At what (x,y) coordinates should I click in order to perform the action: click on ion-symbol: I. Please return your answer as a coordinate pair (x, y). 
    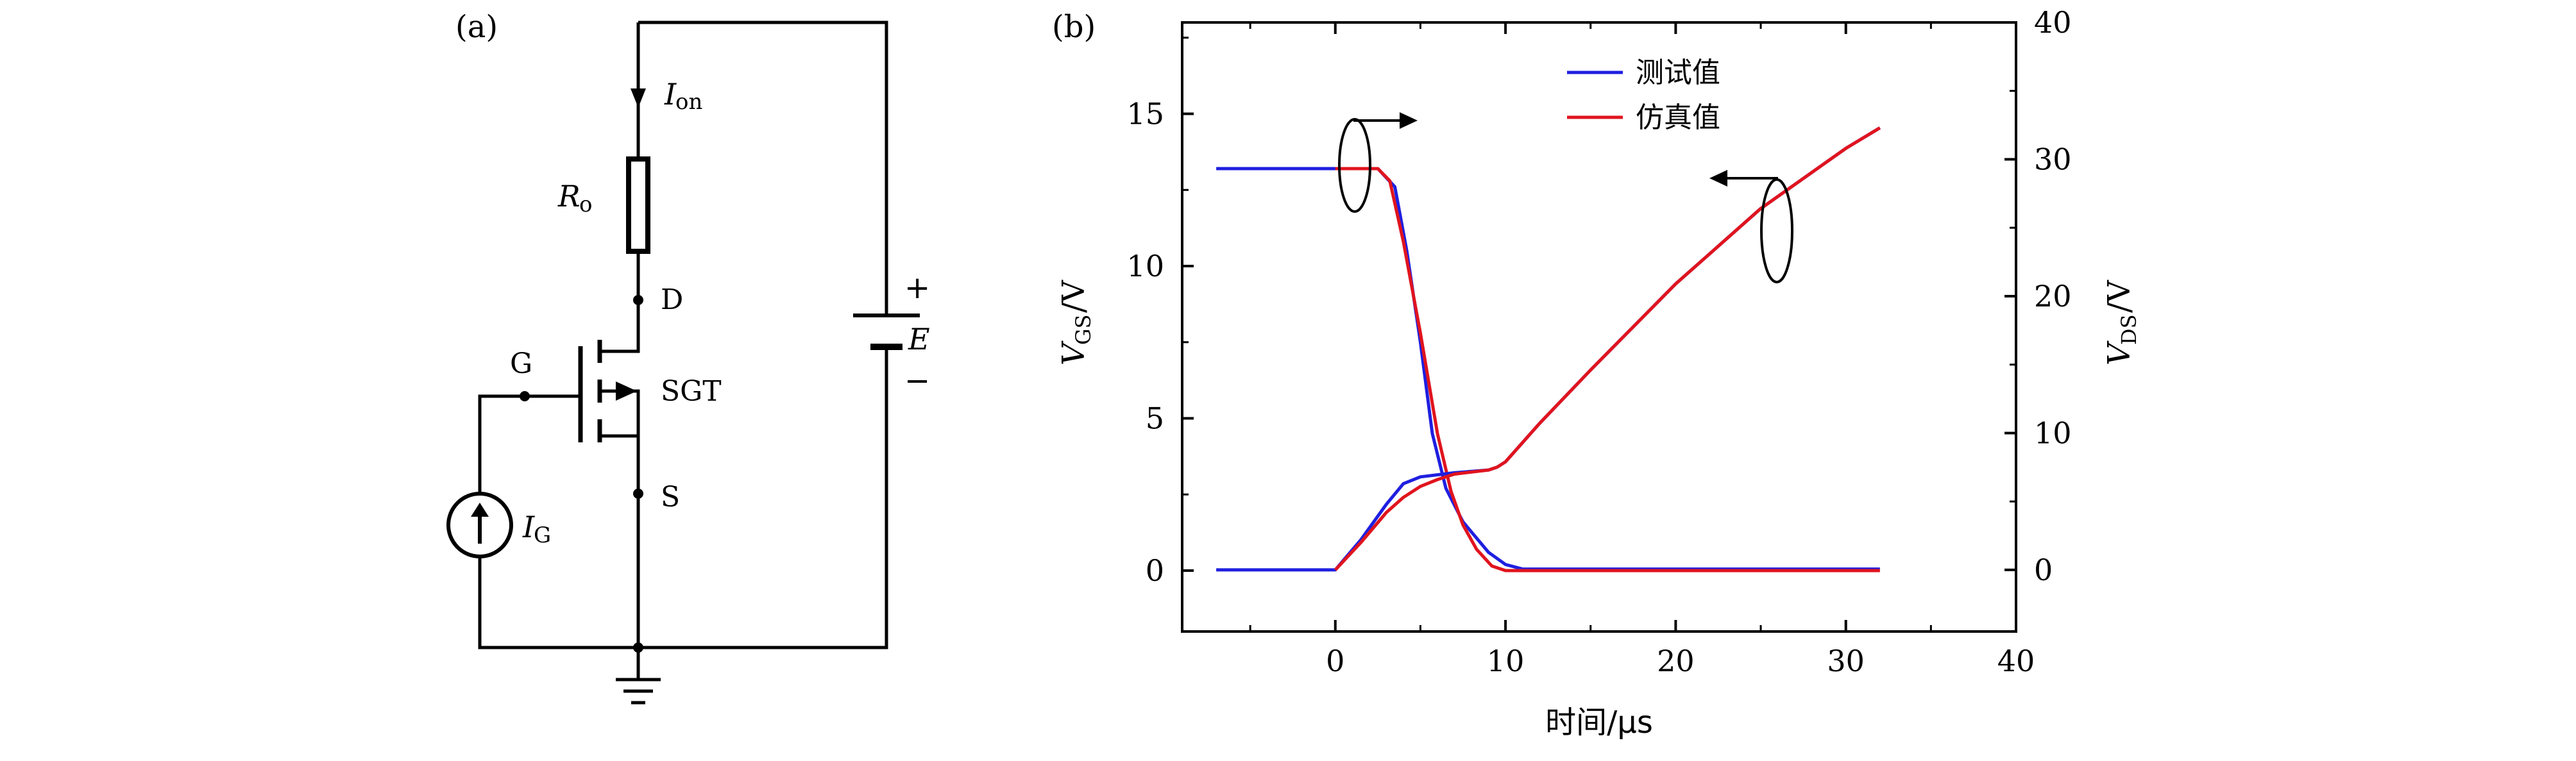
    Looking at the image, I should click on (670, 95).